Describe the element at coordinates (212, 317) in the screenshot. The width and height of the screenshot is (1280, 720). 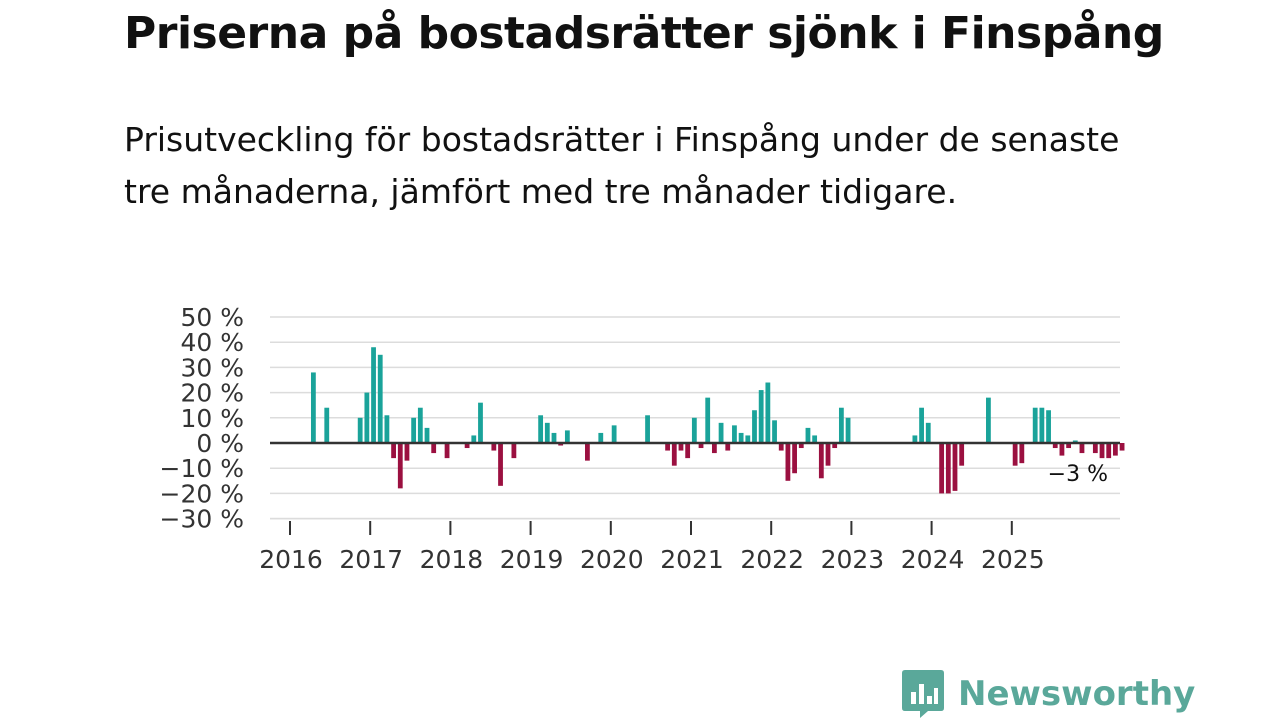
I see `y-tick-label: 50 %` at that location.